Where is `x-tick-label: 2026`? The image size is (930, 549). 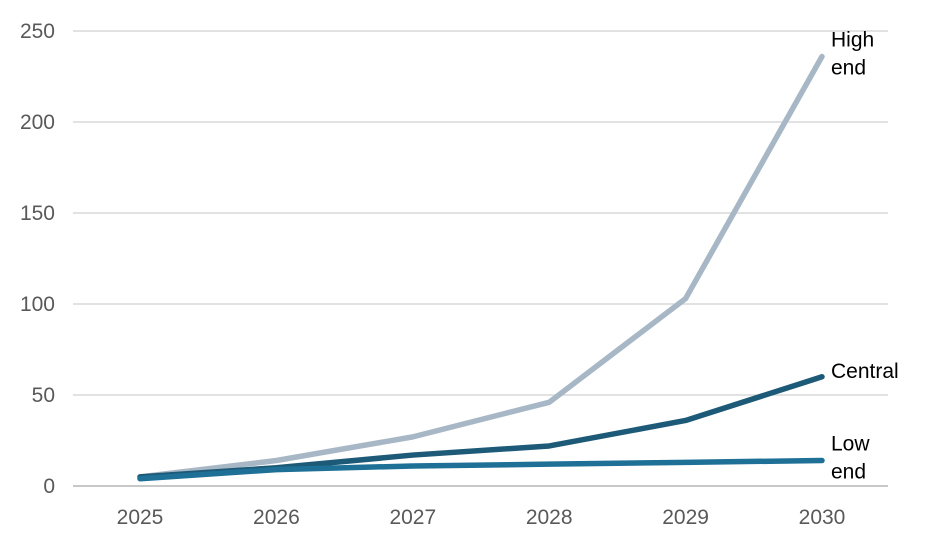 x-tick-label: 2026 is located at coordinates (276, 517).